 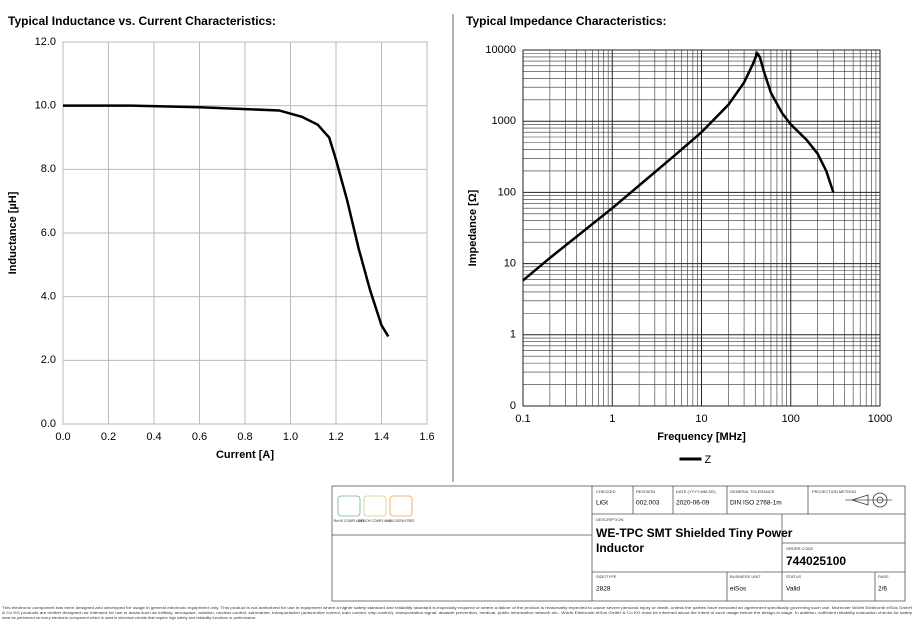 What do you see at coordinates (745, 576) in the screenshot?
I see `field-label: BUSINESS UNIT` at bounding box center [745, 576].